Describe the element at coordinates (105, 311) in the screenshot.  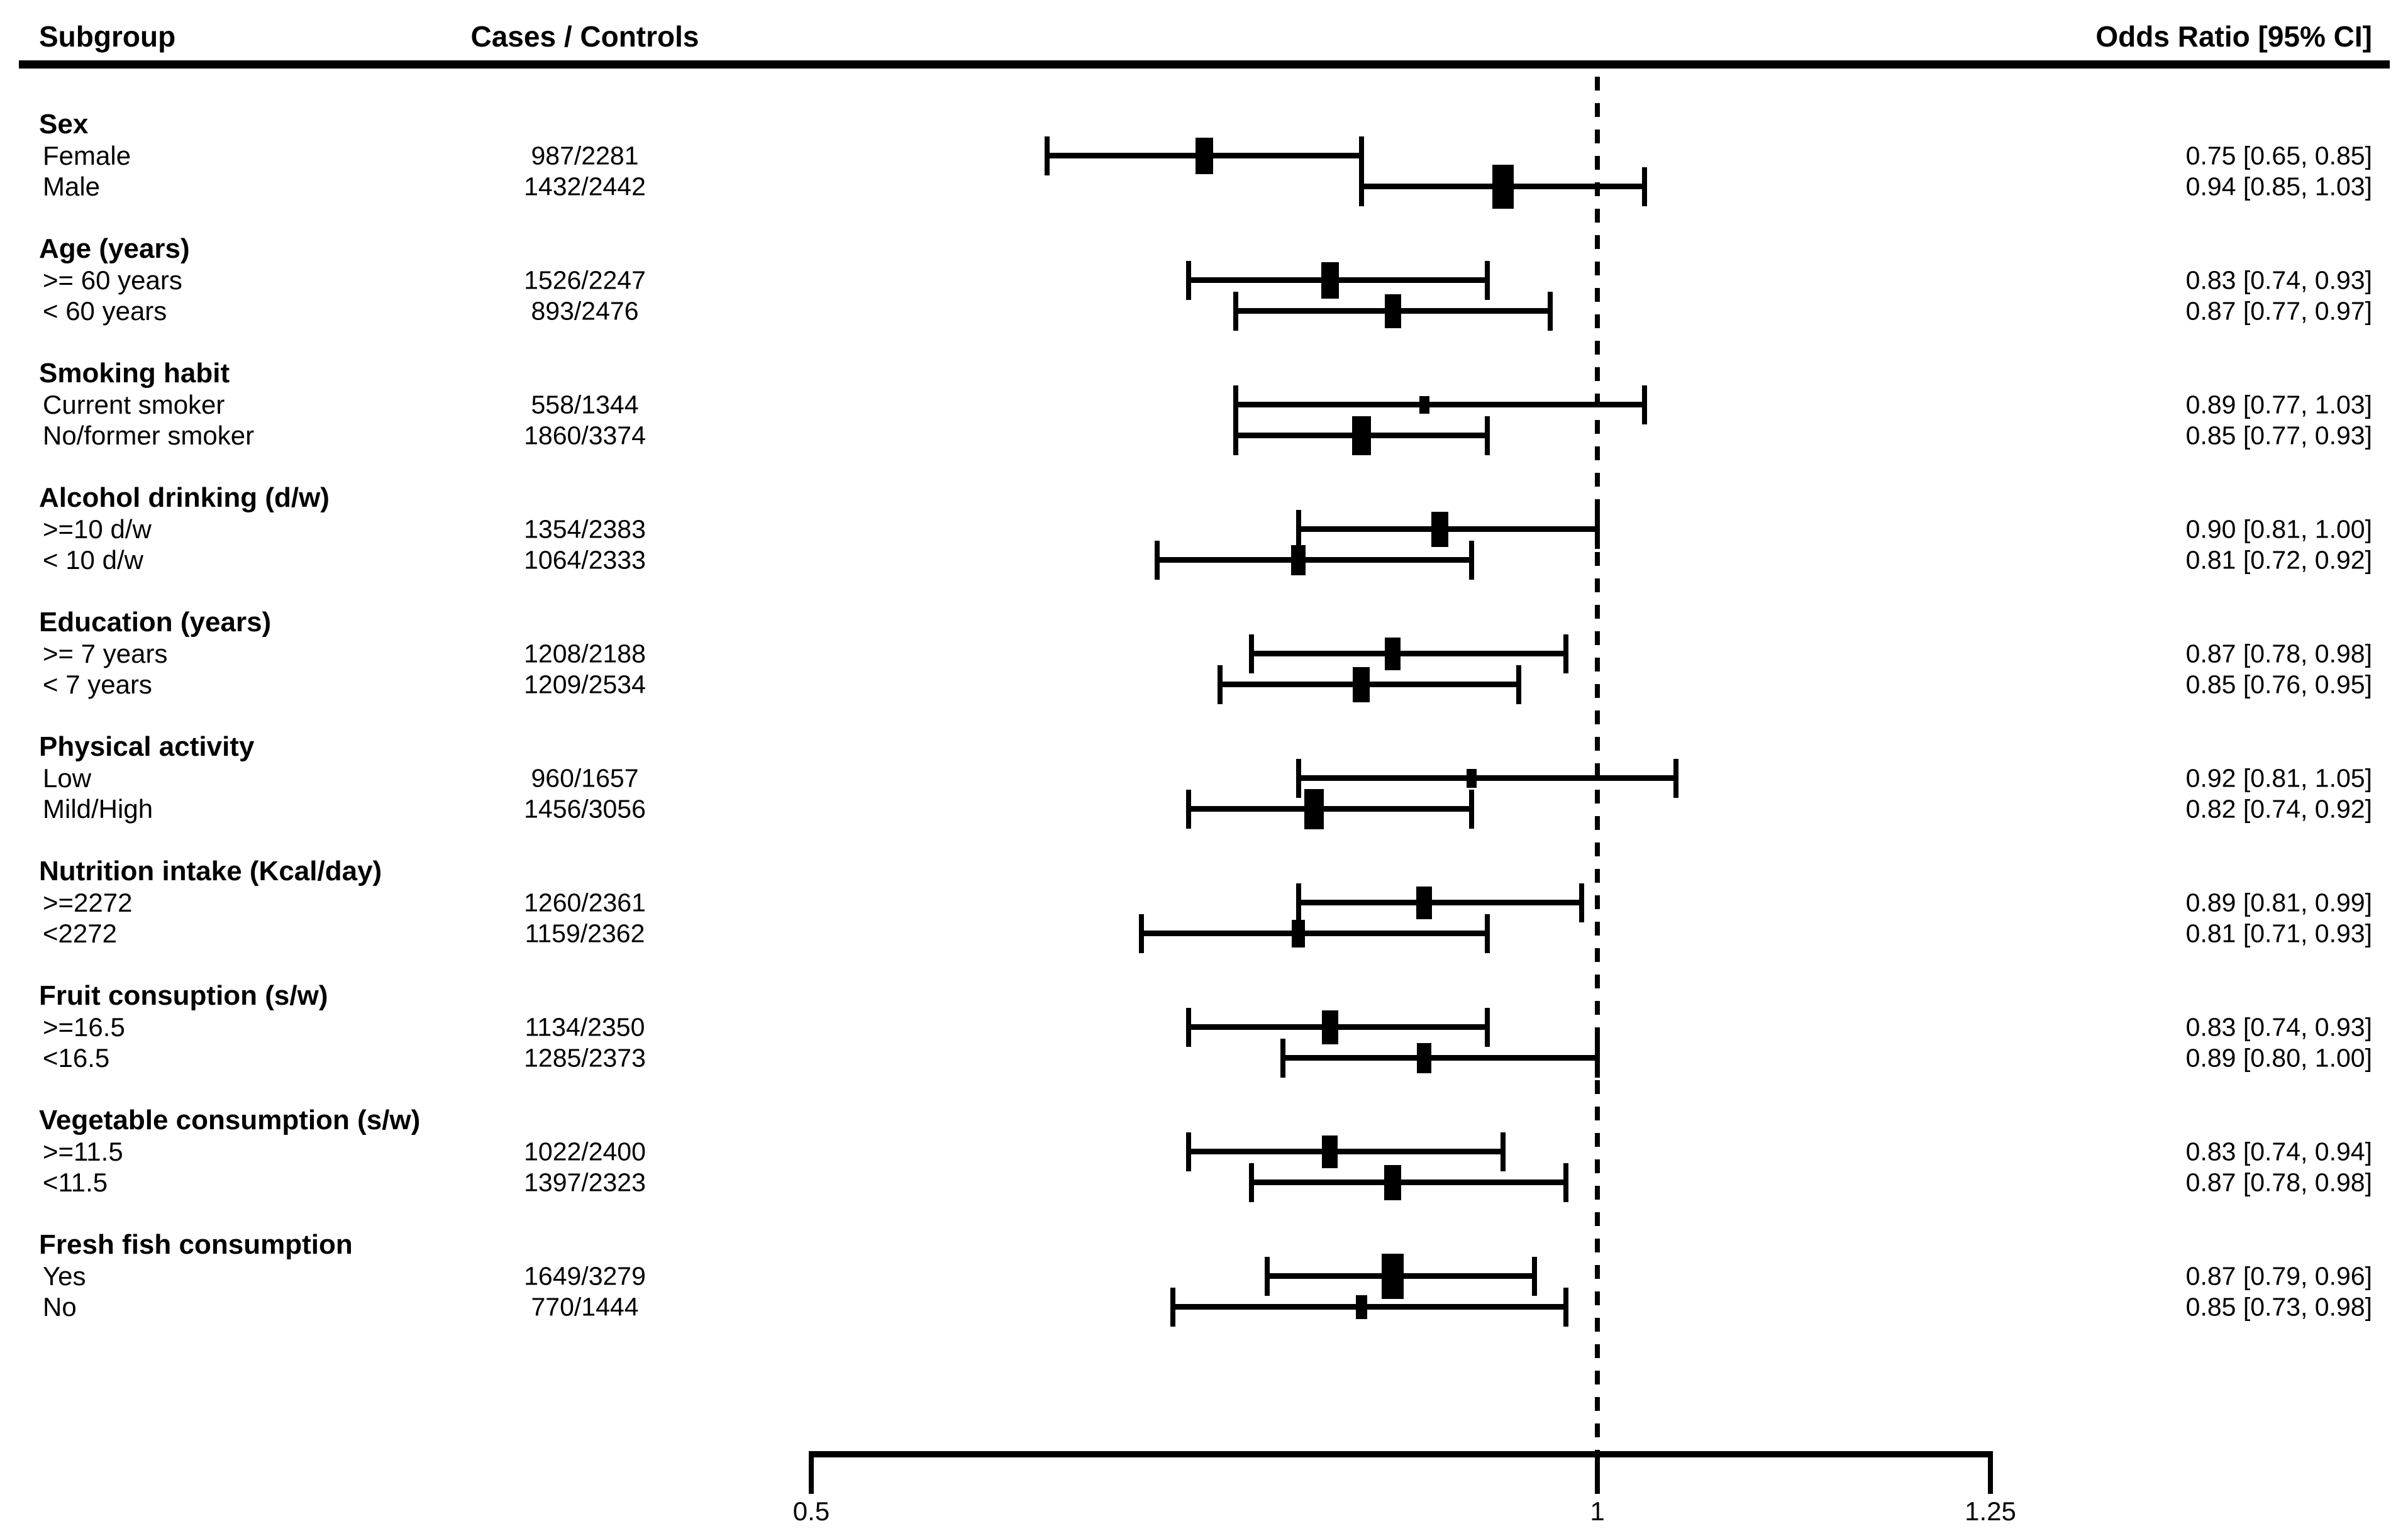
I see `row-label: < 60 years` at that location.